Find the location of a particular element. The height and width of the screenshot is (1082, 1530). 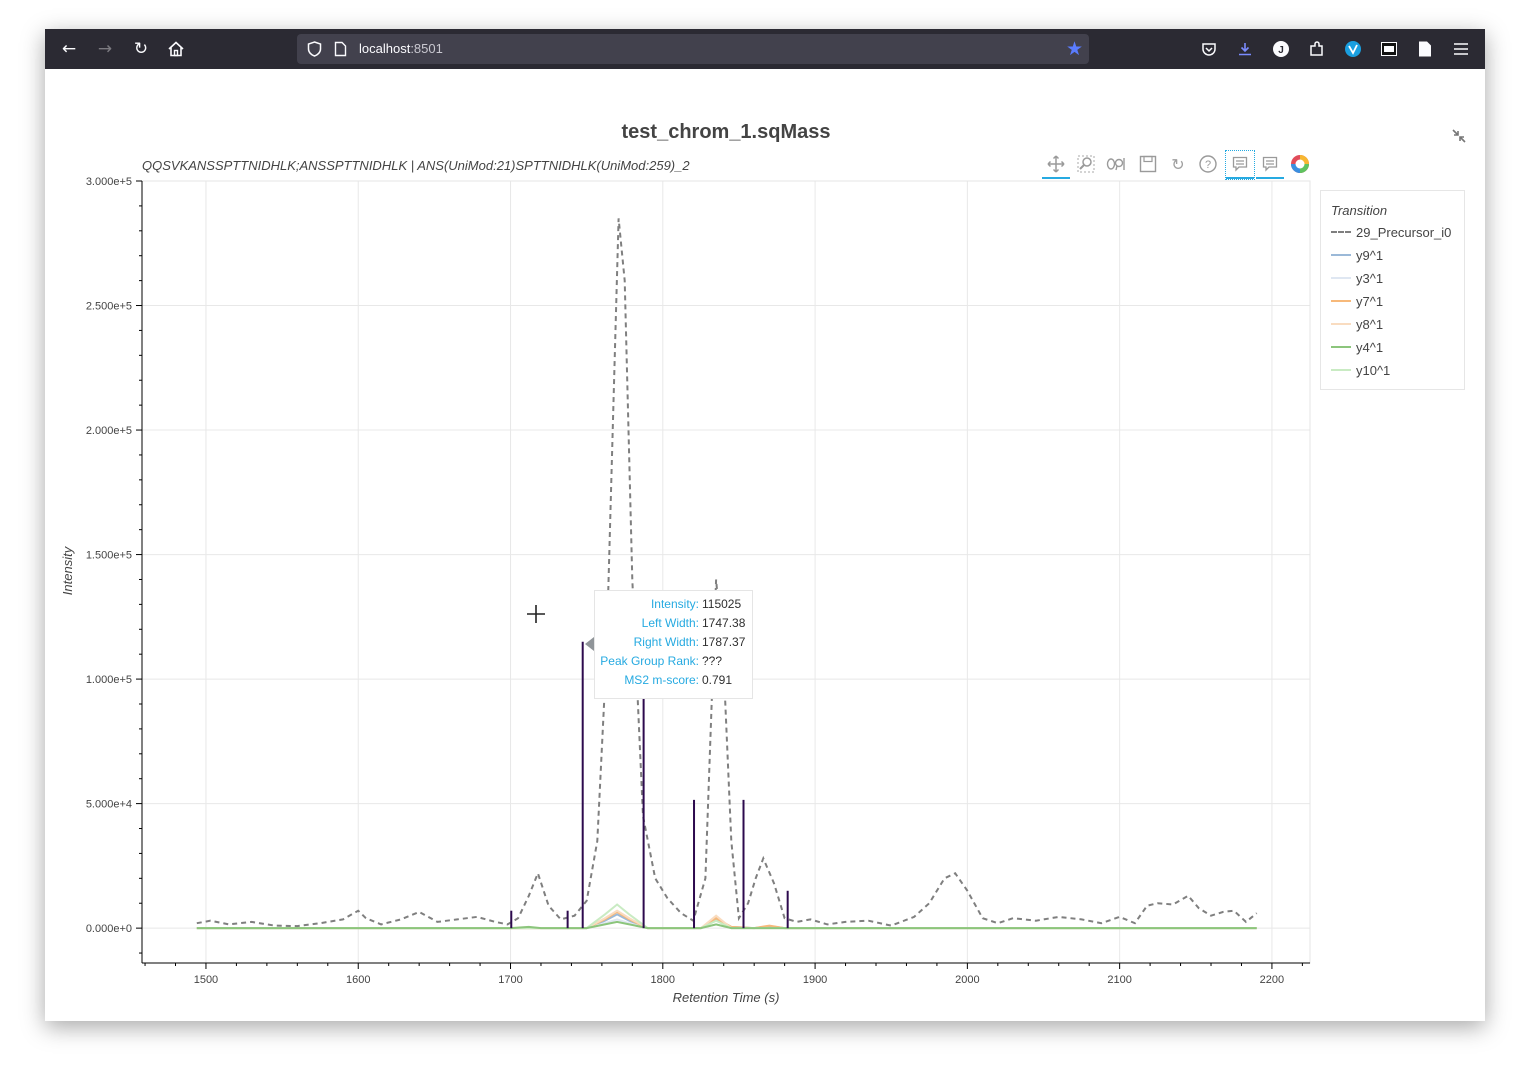

tooltip-key: MS2 m-score: is located at coordinates (661, 680).